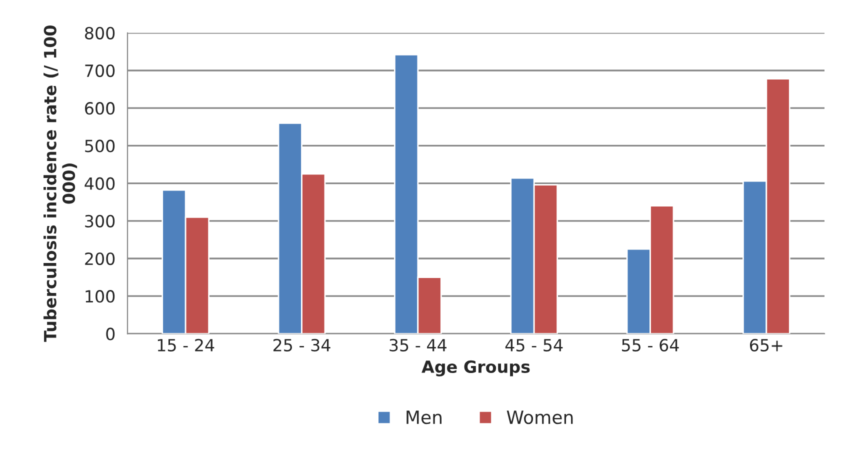 This screenshot has width=850, height=470. I want to click on x-tick-label: 65+, so click(766, 345).